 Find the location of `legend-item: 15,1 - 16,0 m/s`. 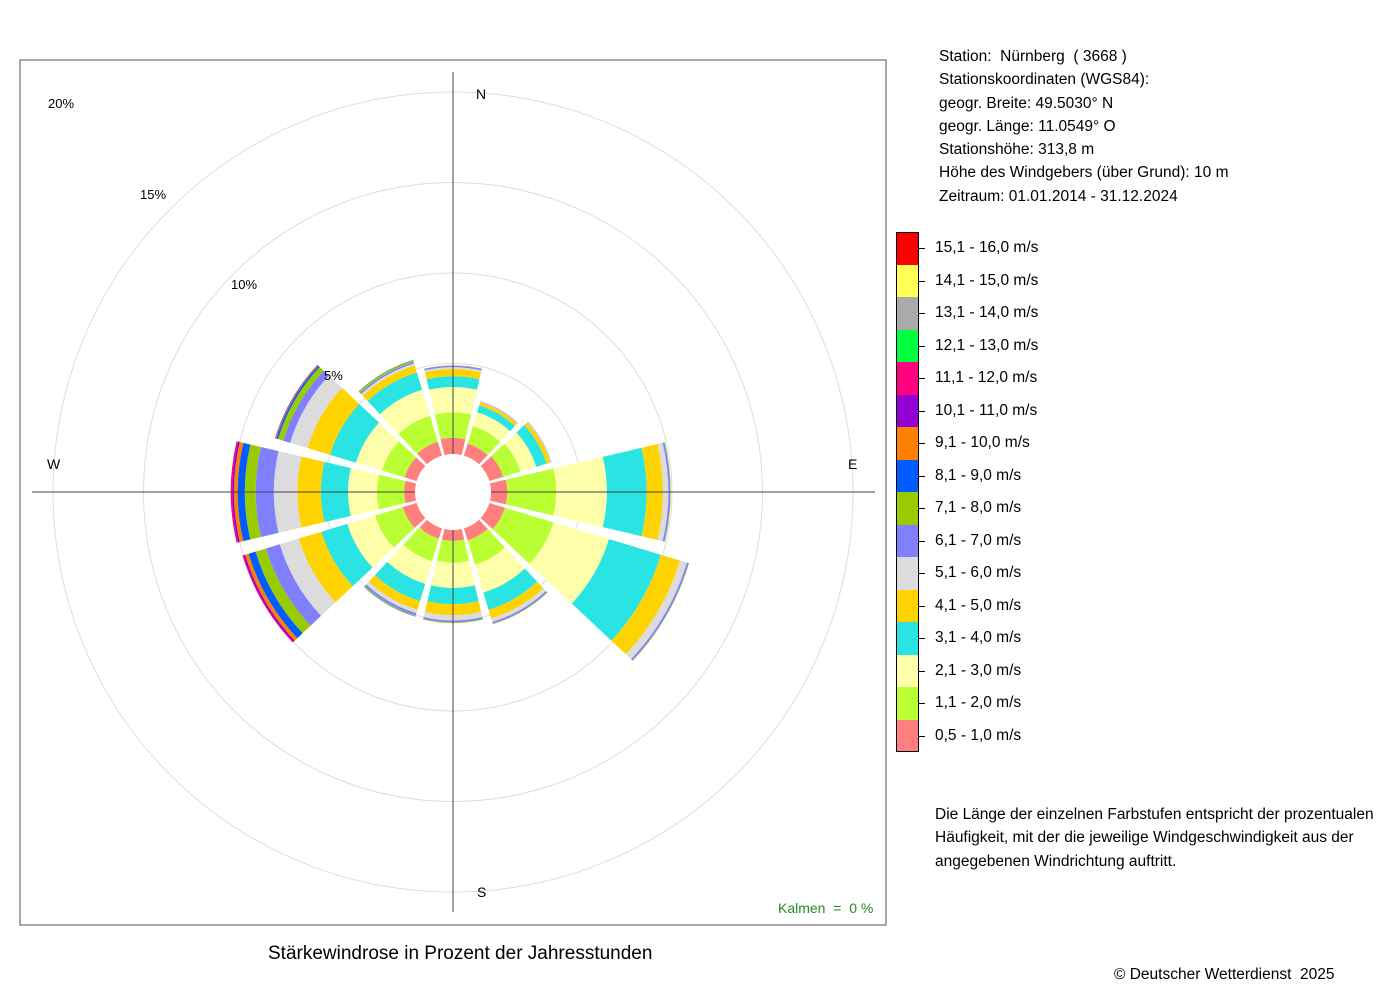

legend-item: 15,1 - 16,0 m/s is located at coordinates (1106, 248).